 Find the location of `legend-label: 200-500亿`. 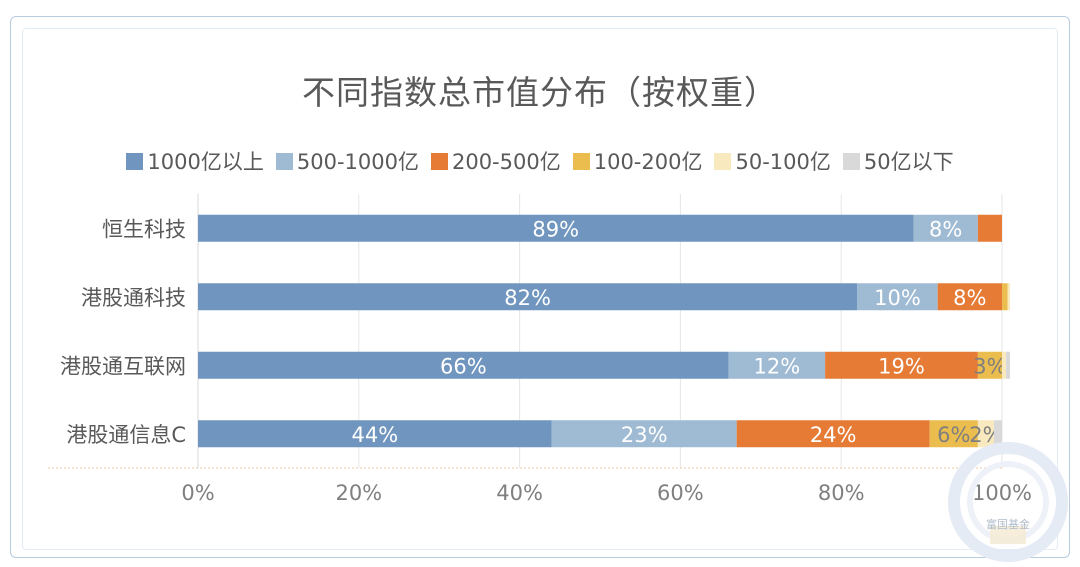

legend-label: 200-500亿 is located at coordinates (506, 162).